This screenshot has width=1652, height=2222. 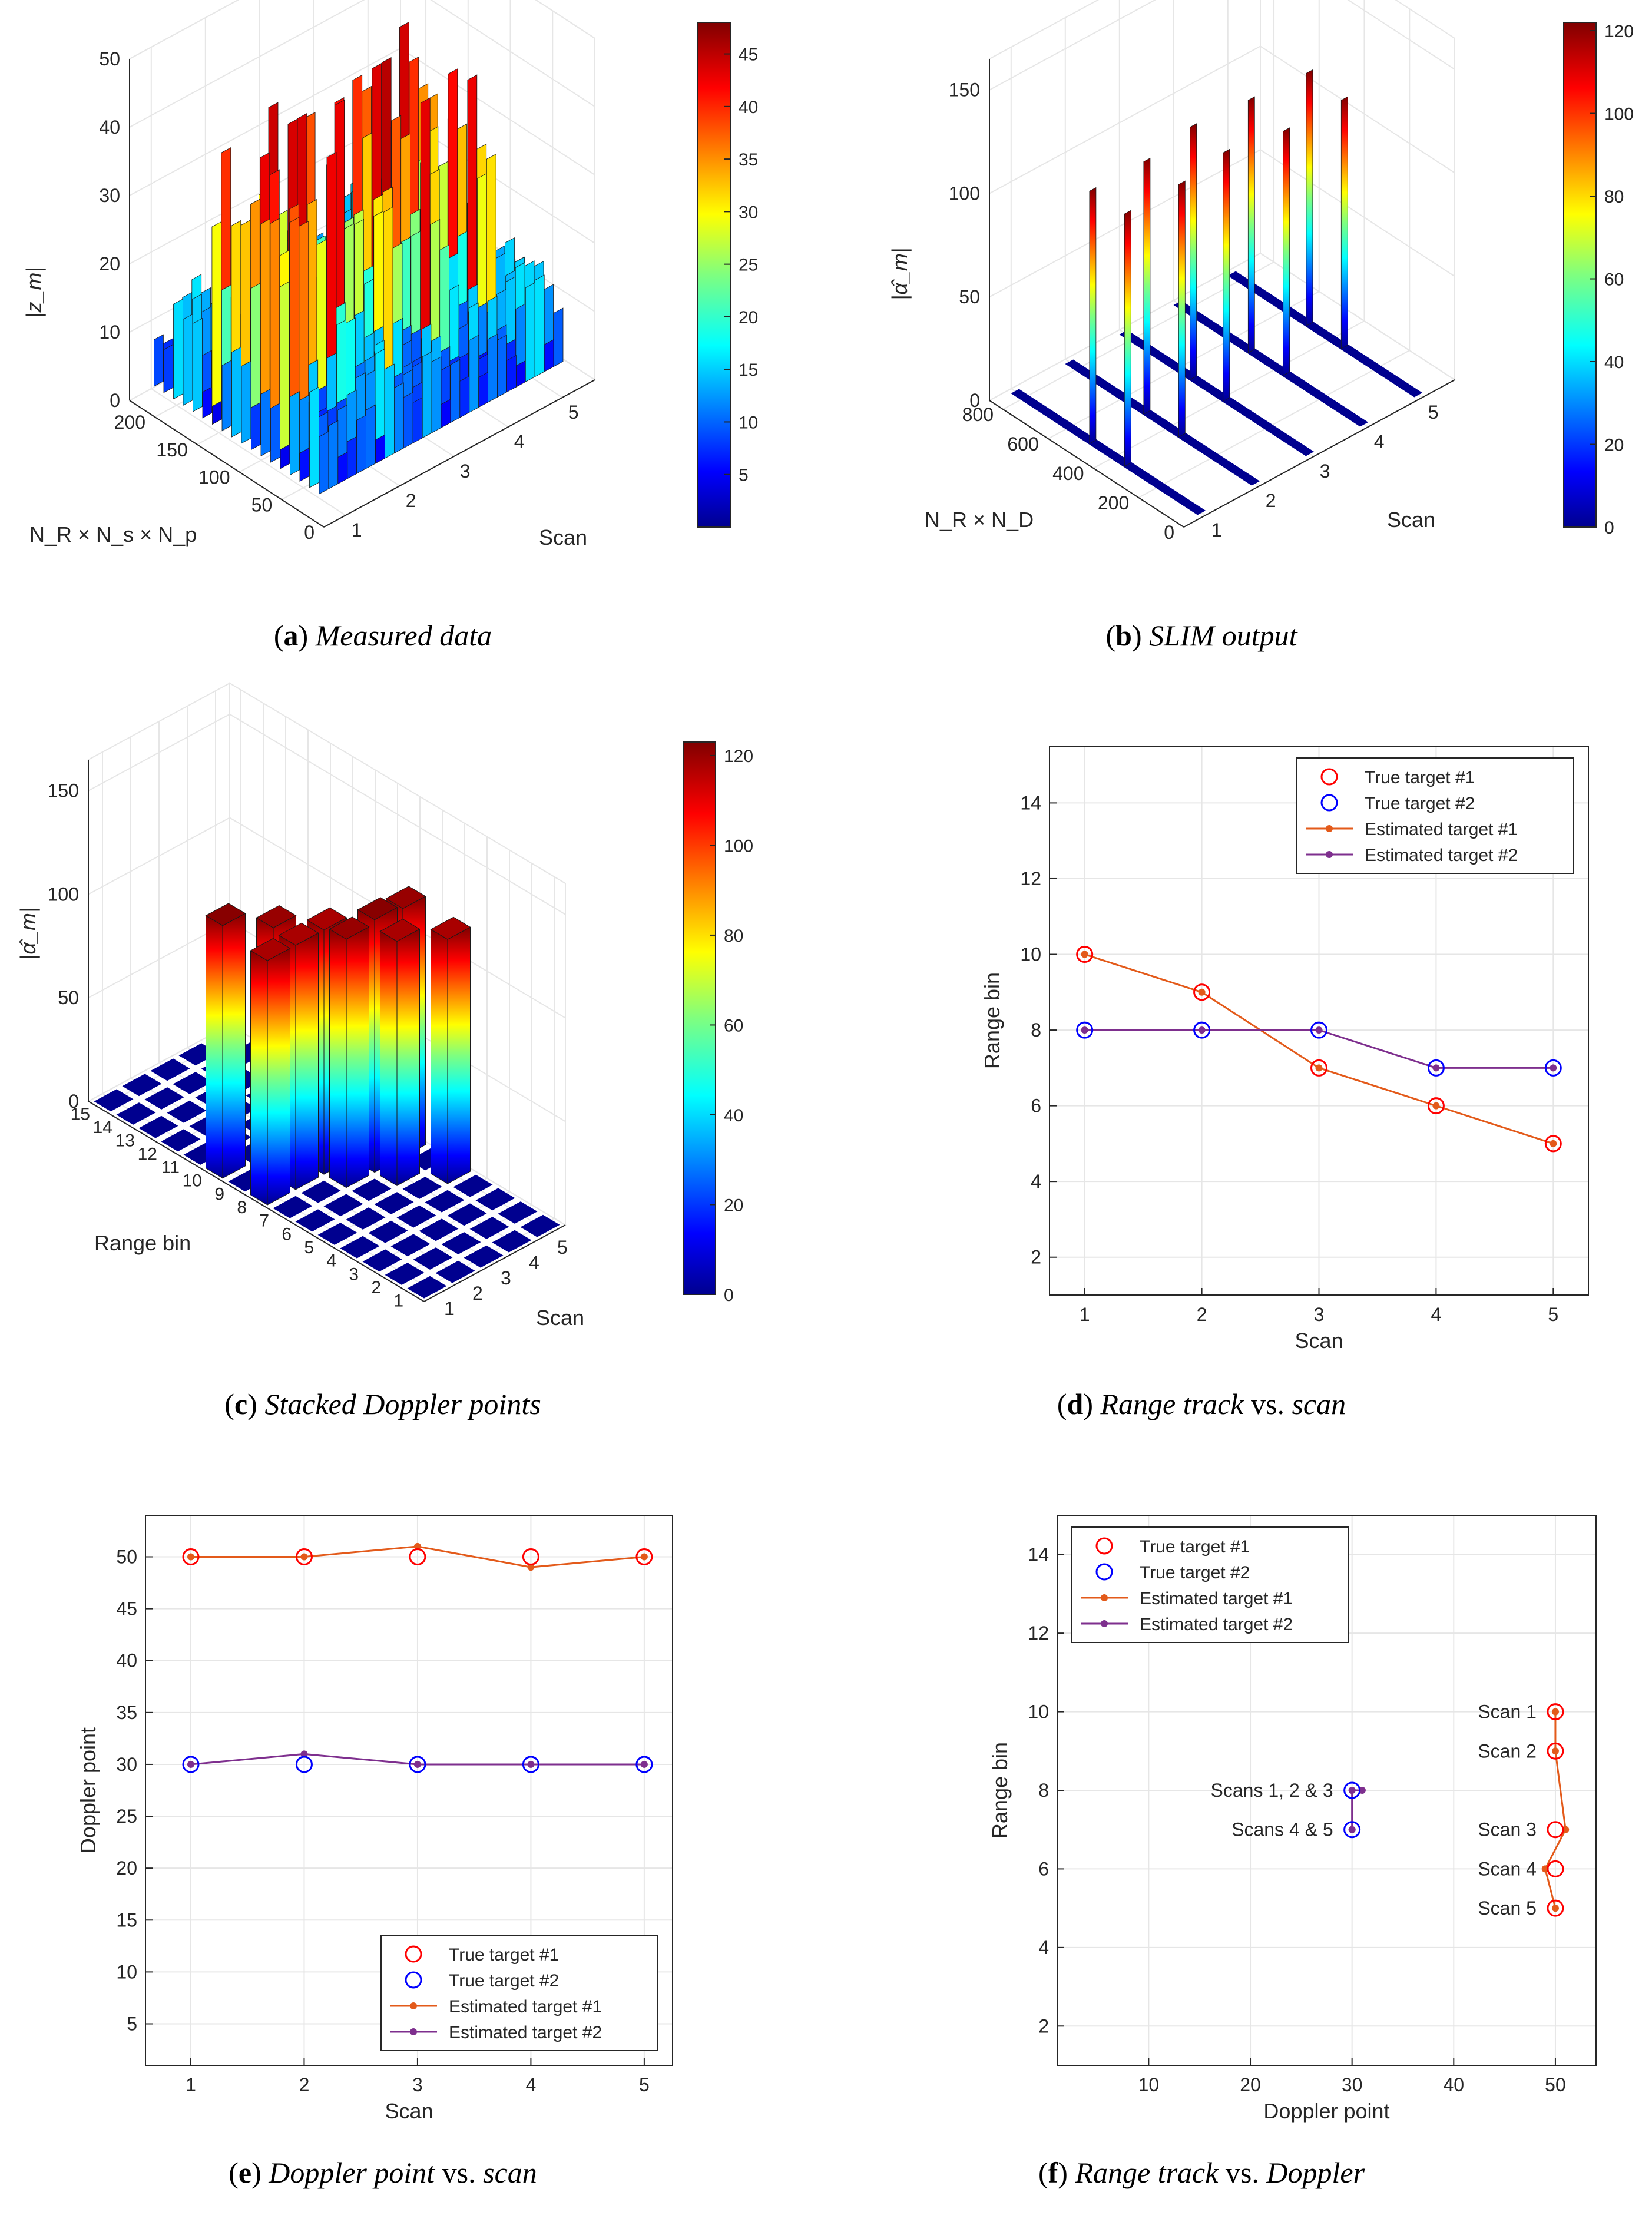 What do you see at coordinates (1036, 1257) in the screenshot?
I see `y-tick-label: 2` at bounding box center [1036, 1257].